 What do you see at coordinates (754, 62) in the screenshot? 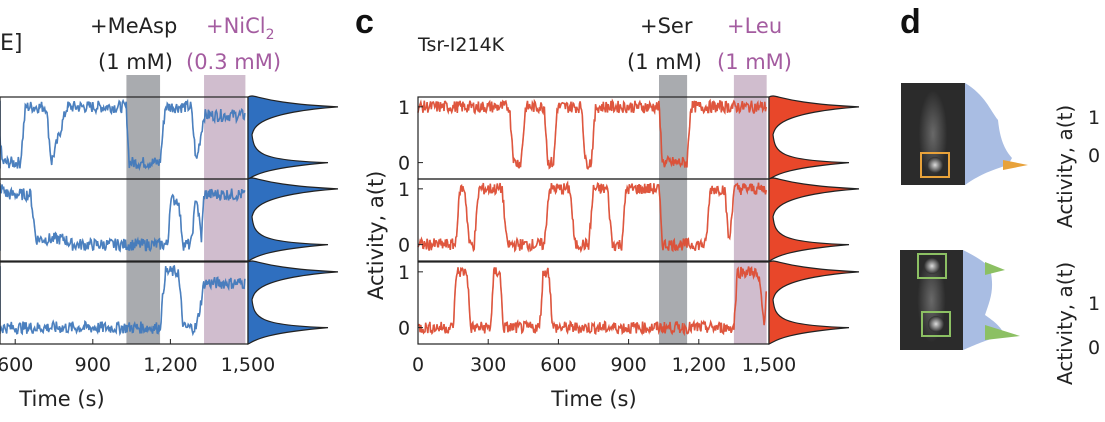
I see `stimulus-leu-conc: (1 mM)` at bounding box center [754, 62].